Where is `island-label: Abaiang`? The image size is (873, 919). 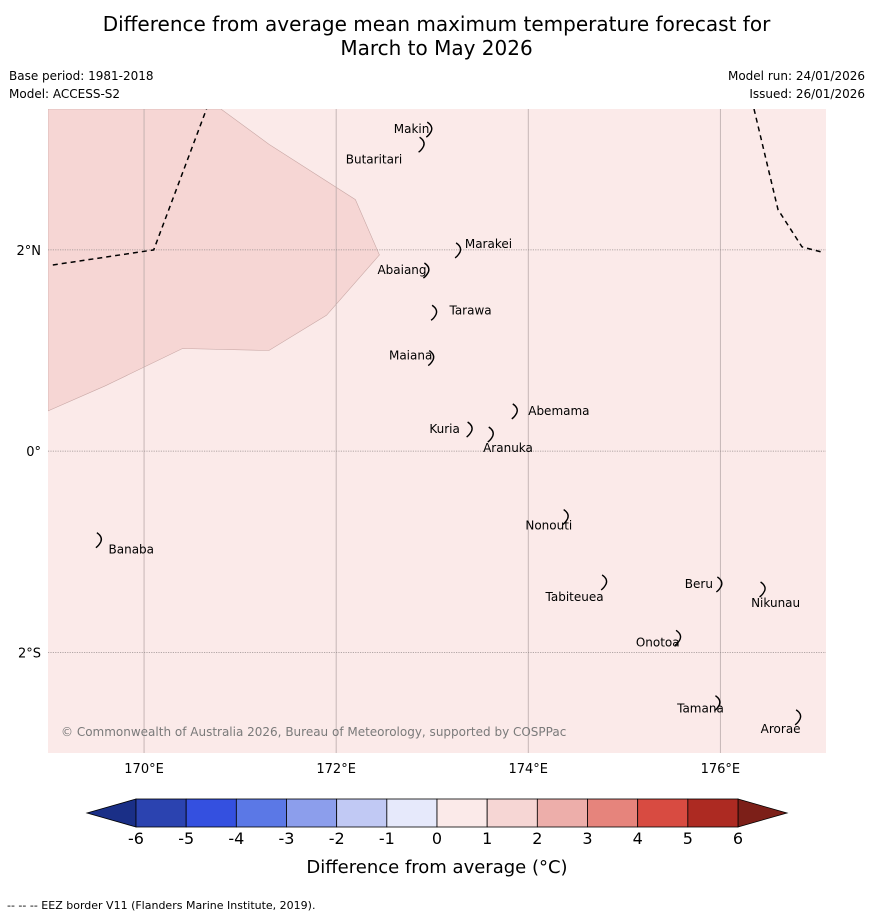
island-label: Abaiang is located at coordinates (401, 270).